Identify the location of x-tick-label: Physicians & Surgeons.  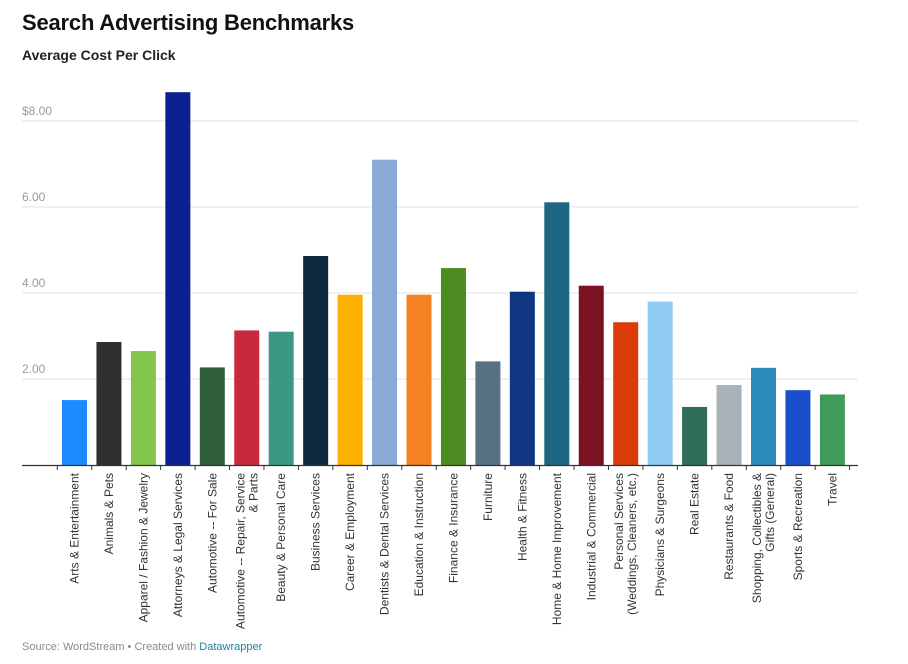
(660, 534).